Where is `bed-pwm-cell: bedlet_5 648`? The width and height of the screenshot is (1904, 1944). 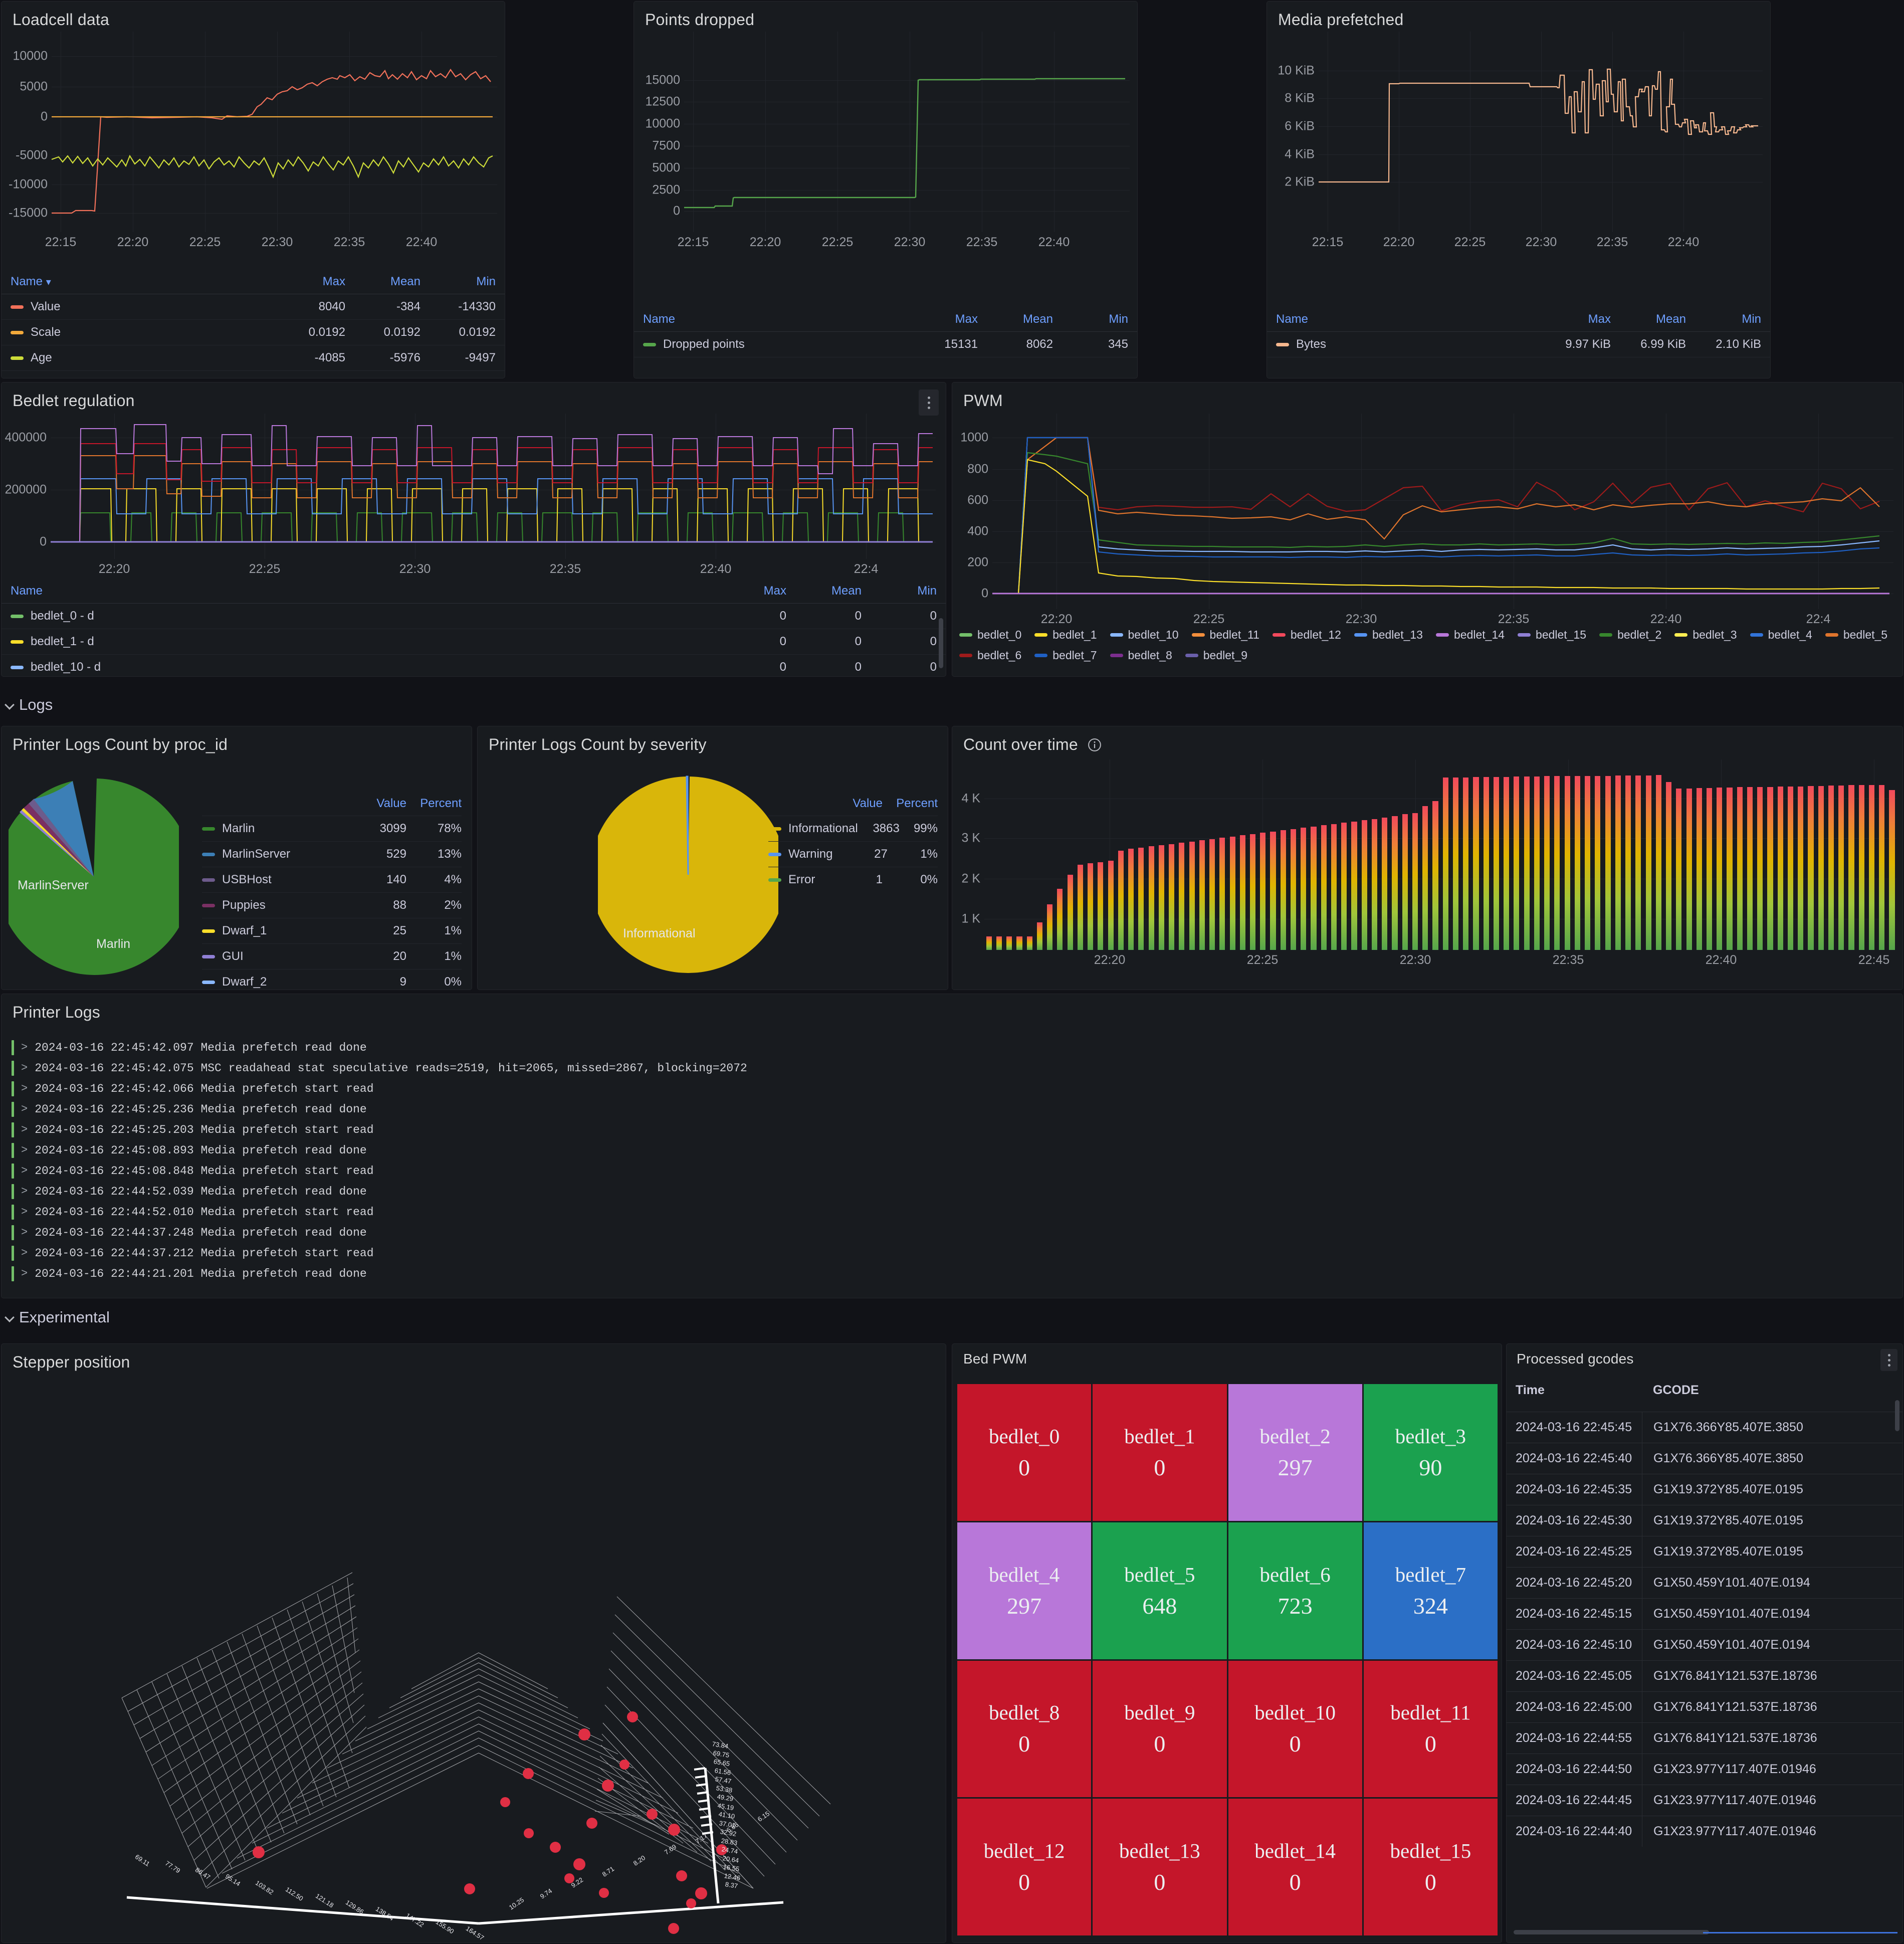 bed-pwm-cell: bedlet_5 648 is located at coordinates (1160, 1590).